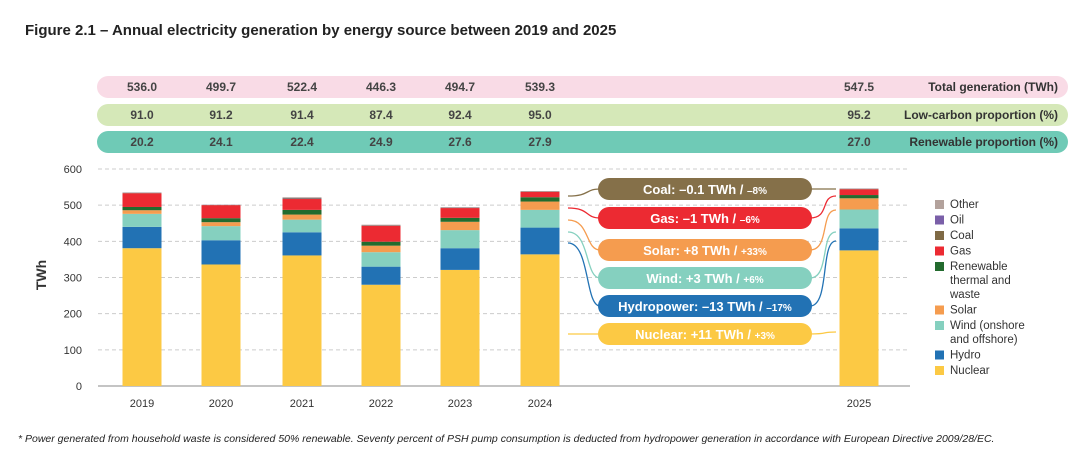 This screenshot has height=467, width=1090. Describe the element at coordinates (765, 336) in the screenshot. I see `change-percent: +3%` at that location.